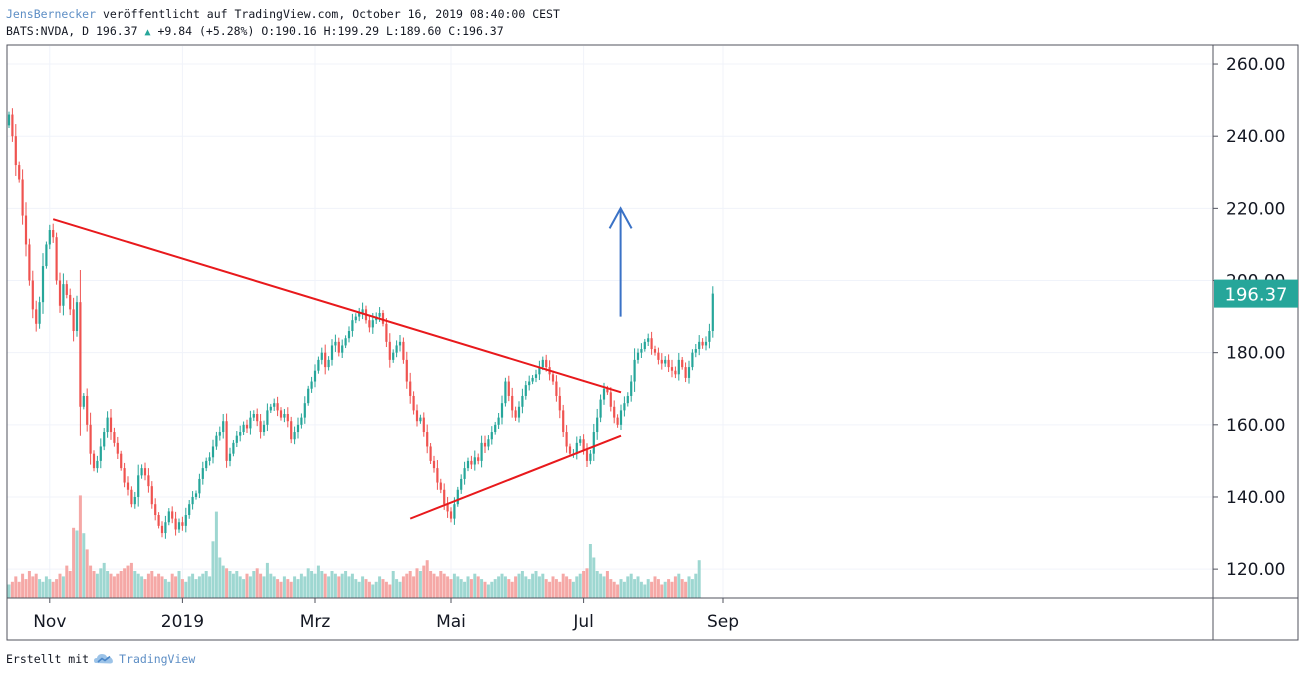 The height and width of the screenshot is (677, 1305). What do you see at coordinates (51, 14) in the screenshot?
I see `author-link: JensBernecker` at bounding box center [51, 14].